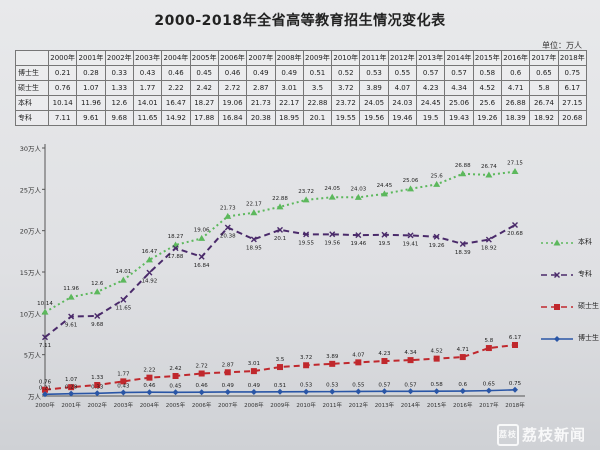 The image size is (600, 450). What do you see at coordinates (358, 355) in the screenshot?
I see `data-label: 4.07` at bounding box center [358, 355].